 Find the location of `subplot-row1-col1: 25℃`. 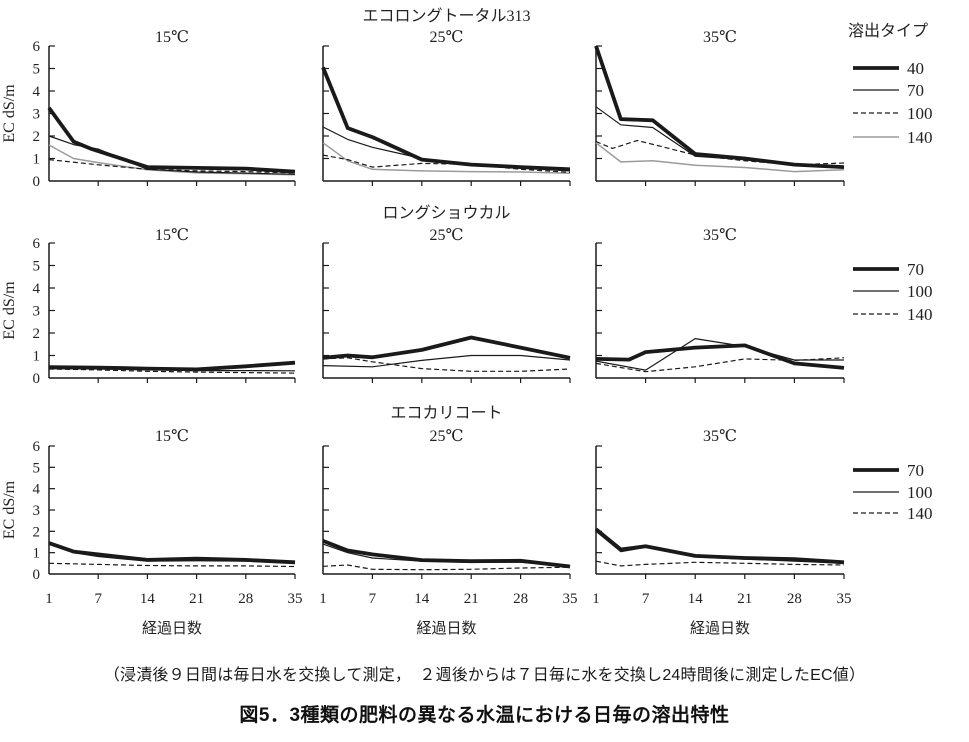

subplot-row1-col1: 25℃ is located at coordinates (446, 305).